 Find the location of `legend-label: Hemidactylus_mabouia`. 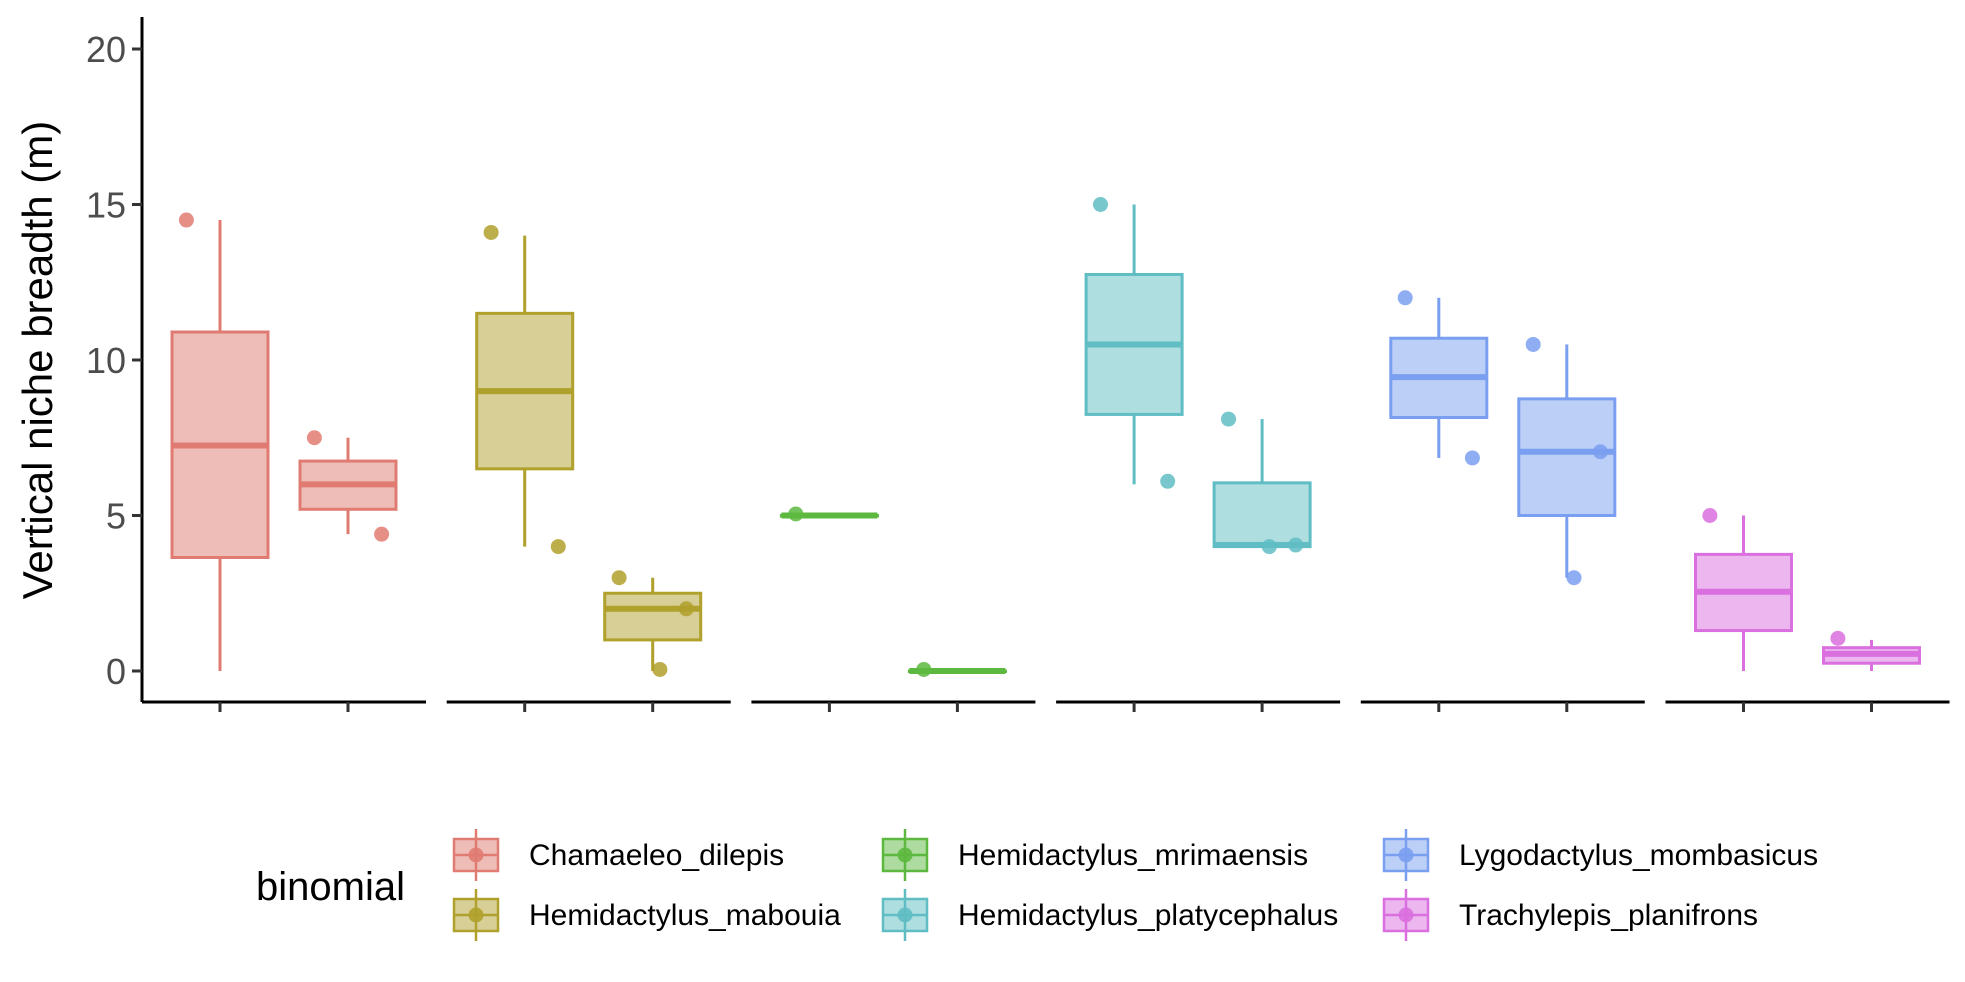

legend-label: Hemidactylus_mabouia is located at coordinates (685, 915).